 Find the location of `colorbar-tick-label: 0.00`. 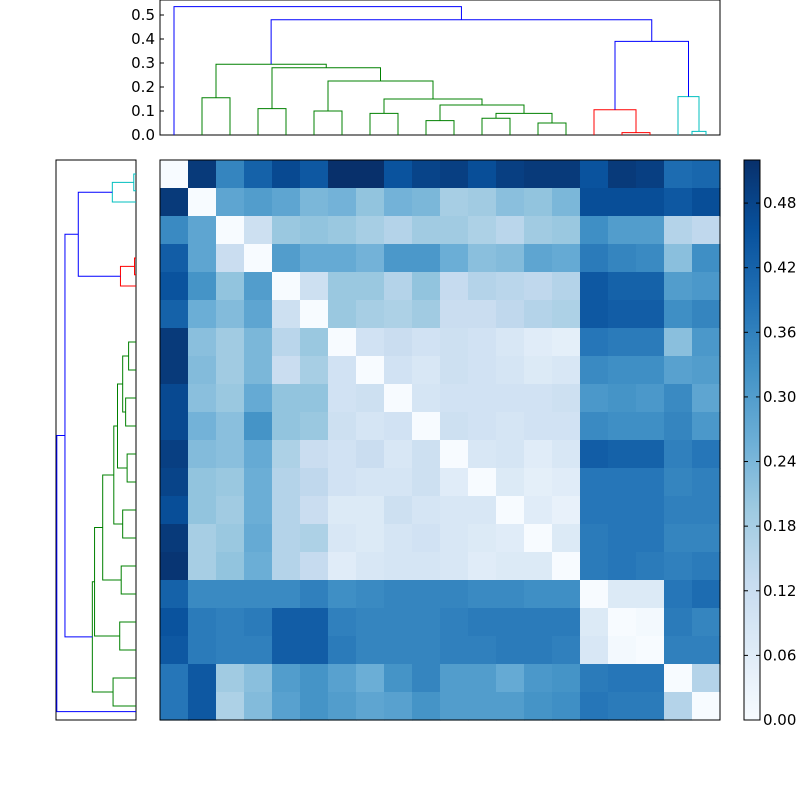

colorbar-tick-label: 0.00 is located at coordinates (779, 720).